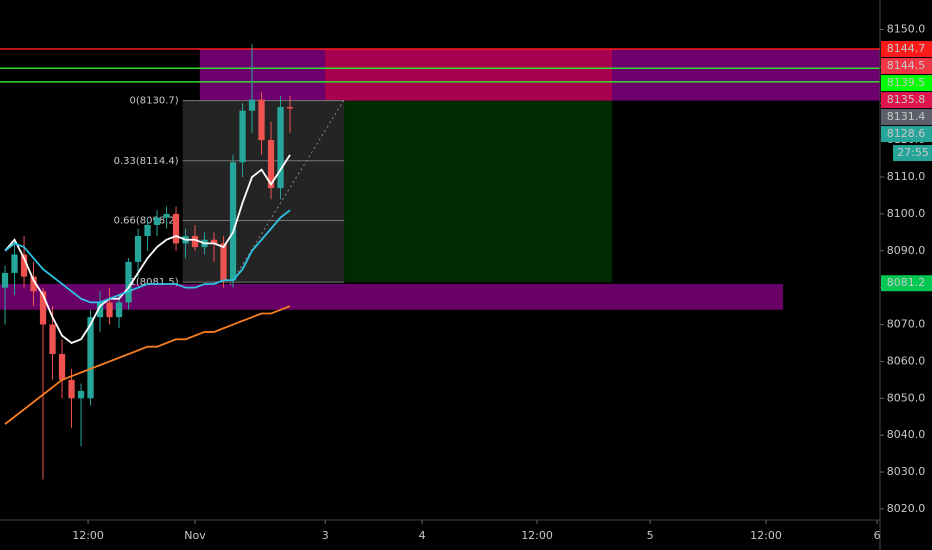 The height and width of the screenshot is (550, 932). Describe the element at coordinates (195, 535) in the screenshot. I see `x-tick-label: Nov` at that location.